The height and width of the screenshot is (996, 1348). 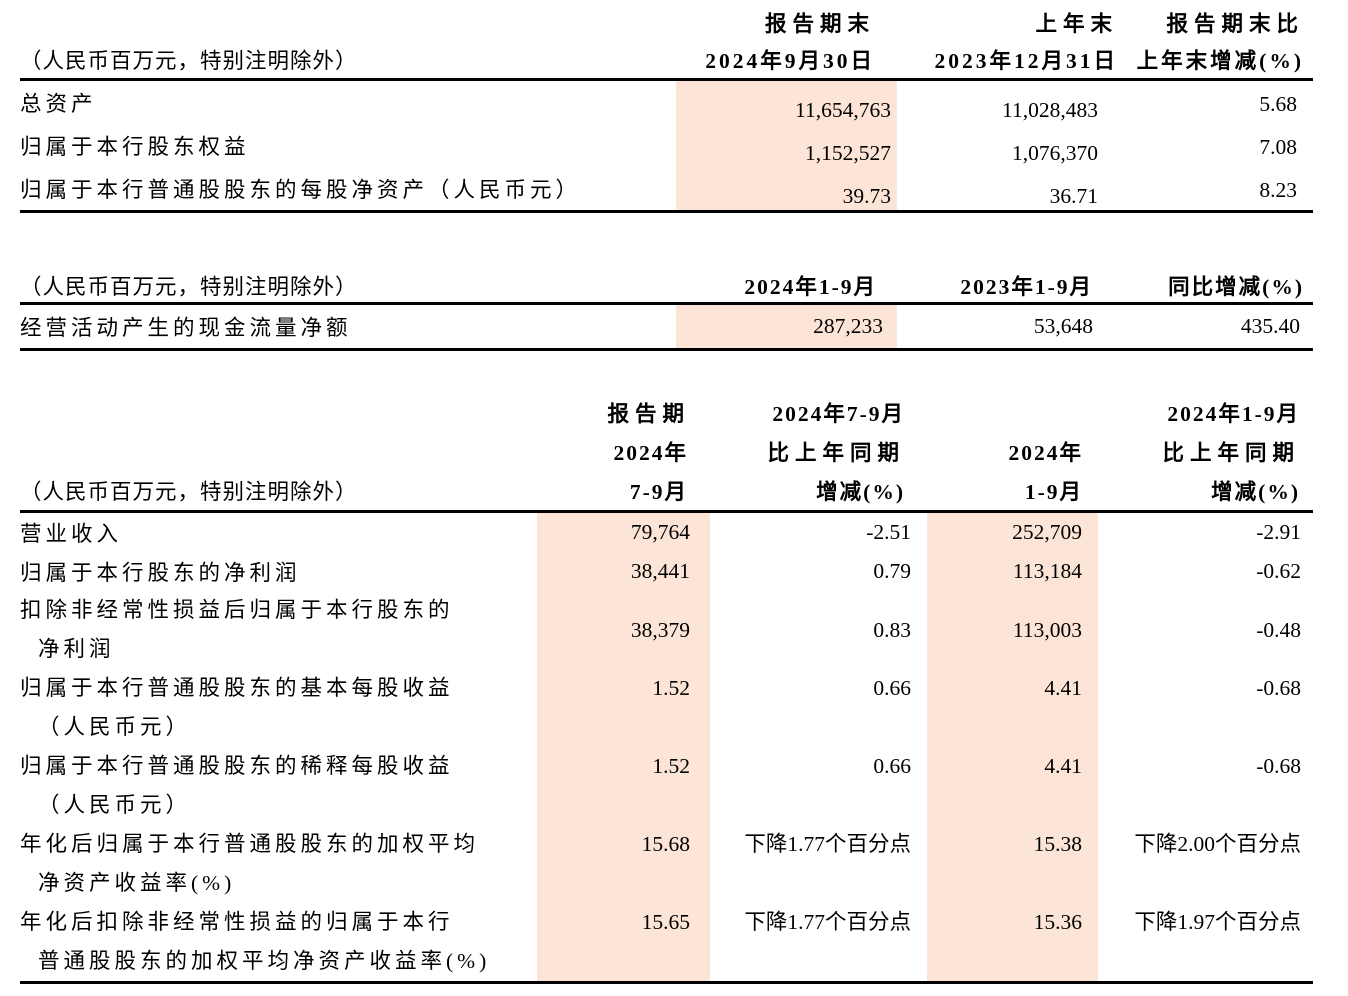 What do you see at coordinates (1217, 844) in the screenshot?
I see `value-cell: 下降2.00个百分点` at bounding box center [1217, 844].